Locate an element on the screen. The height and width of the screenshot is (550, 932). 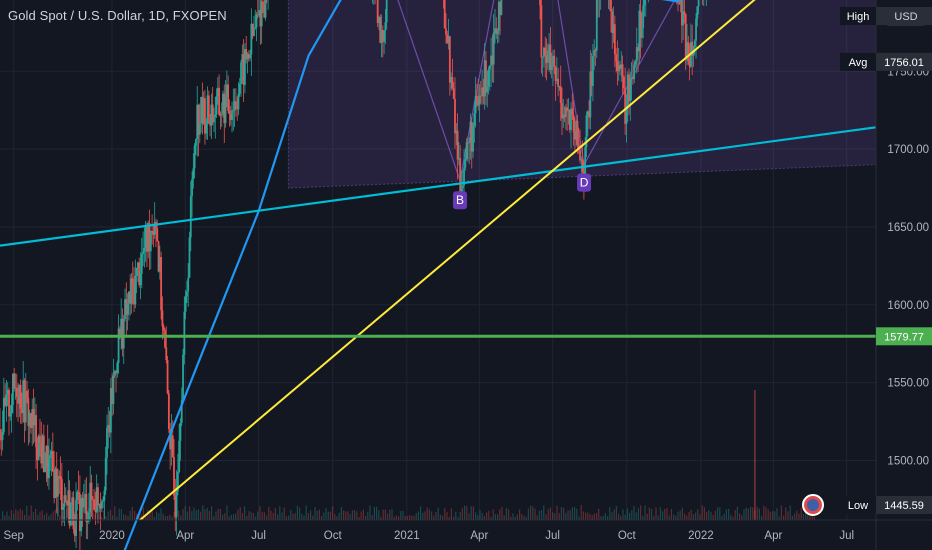
time-tick-label: 2020 is located at coordinates (112, 536).